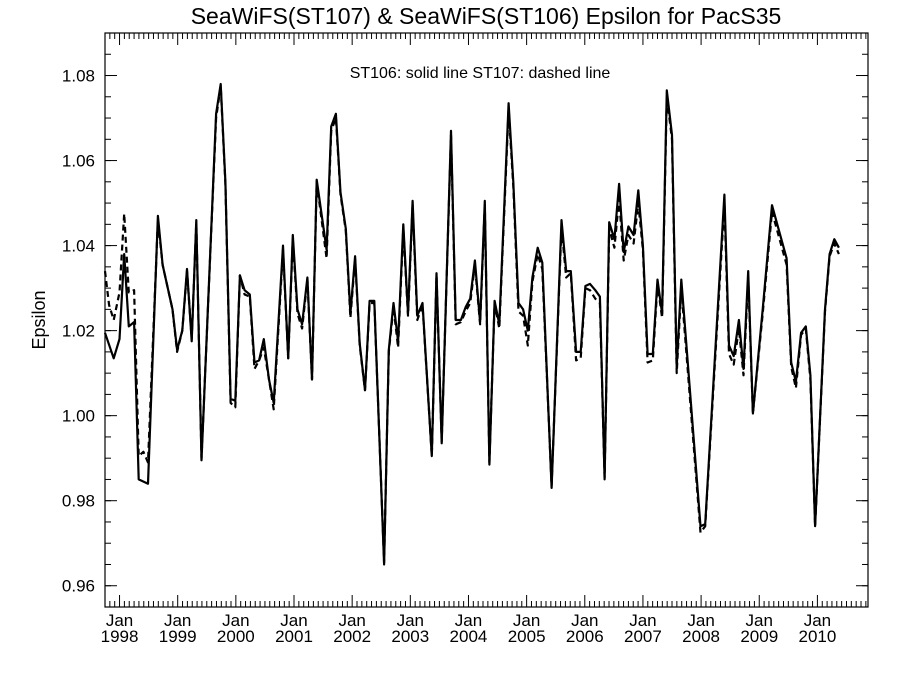 Image resolution: width=900 pixels, height=675 pixels. I want to click on y-tick-label: 1.08, so click(78, 76).